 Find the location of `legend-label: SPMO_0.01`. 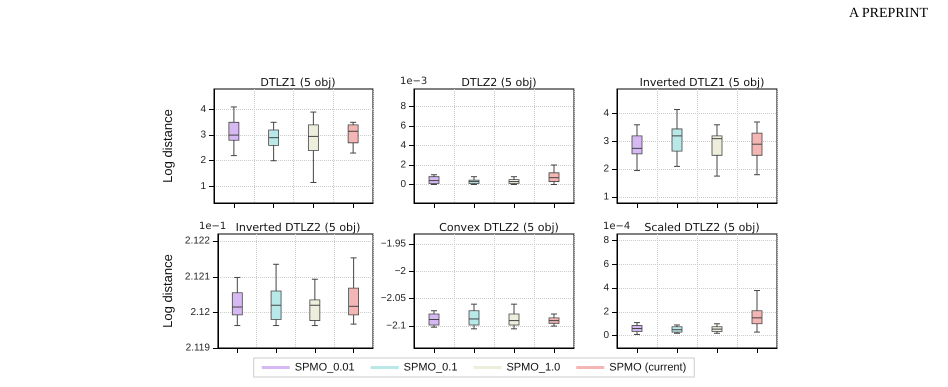

legend-label: SPMO_0.01 is located at coordinates (324, 368).